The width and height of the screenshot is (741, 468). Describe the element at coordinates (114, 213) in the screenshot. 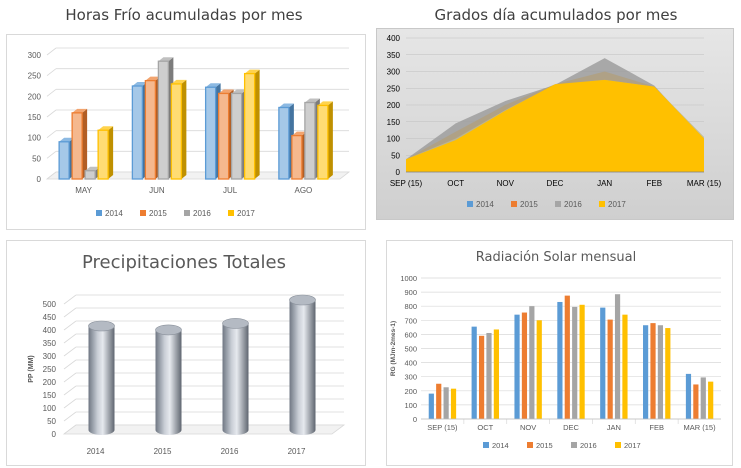

I see `legend-label: 2014` at that location.